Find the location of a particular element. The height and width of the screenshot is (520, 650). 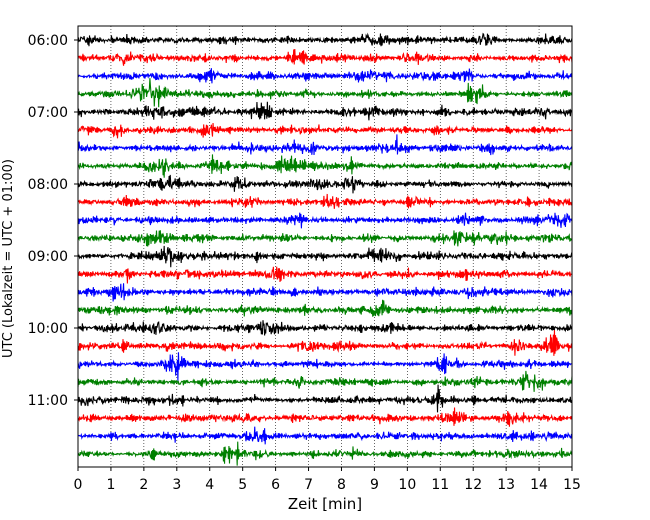

x-tick-label-3: 3 is located at coordinates (176, 485).